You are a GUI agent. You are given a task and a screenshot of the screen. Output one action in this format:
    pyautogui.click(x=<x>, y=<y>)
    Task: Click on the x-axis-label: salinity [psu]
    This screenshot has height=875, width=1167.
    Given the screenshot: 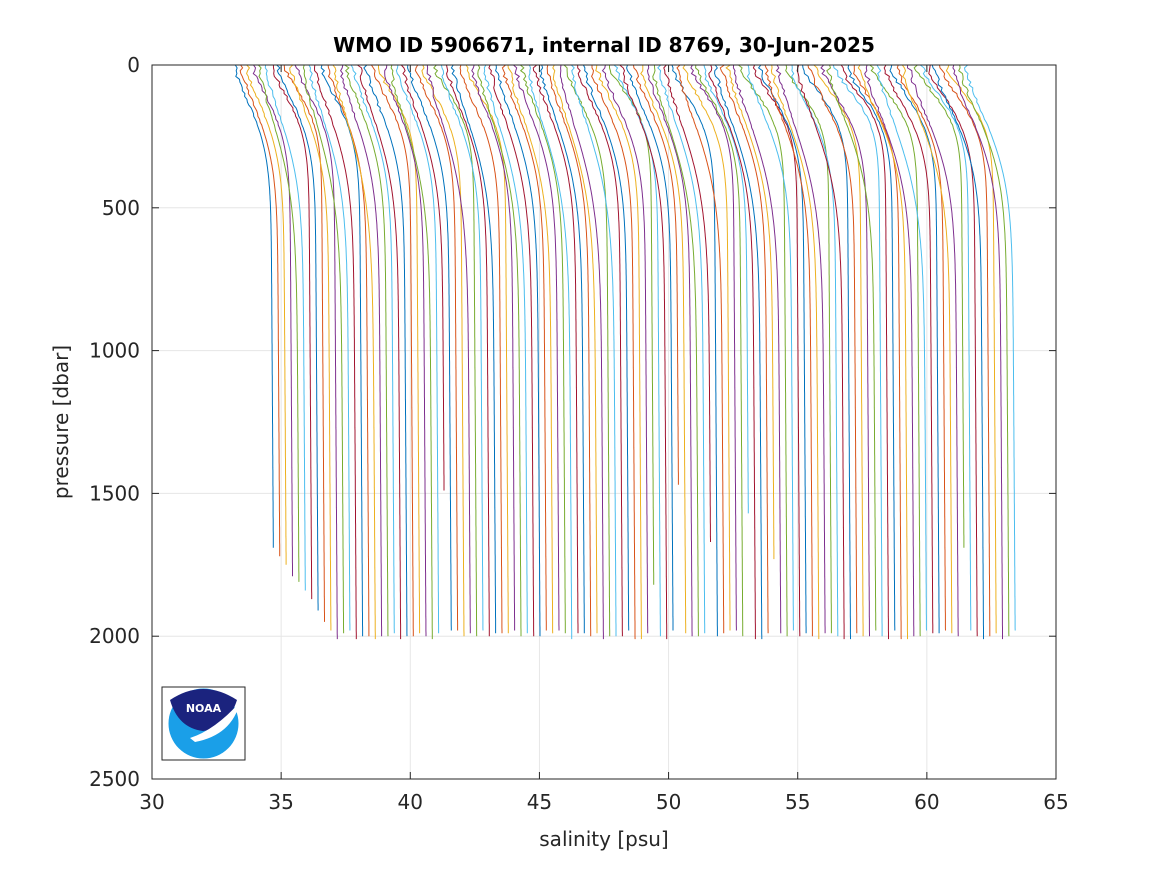 What is the action you would take?
    pyautogui.click(x=603, y=839)
    